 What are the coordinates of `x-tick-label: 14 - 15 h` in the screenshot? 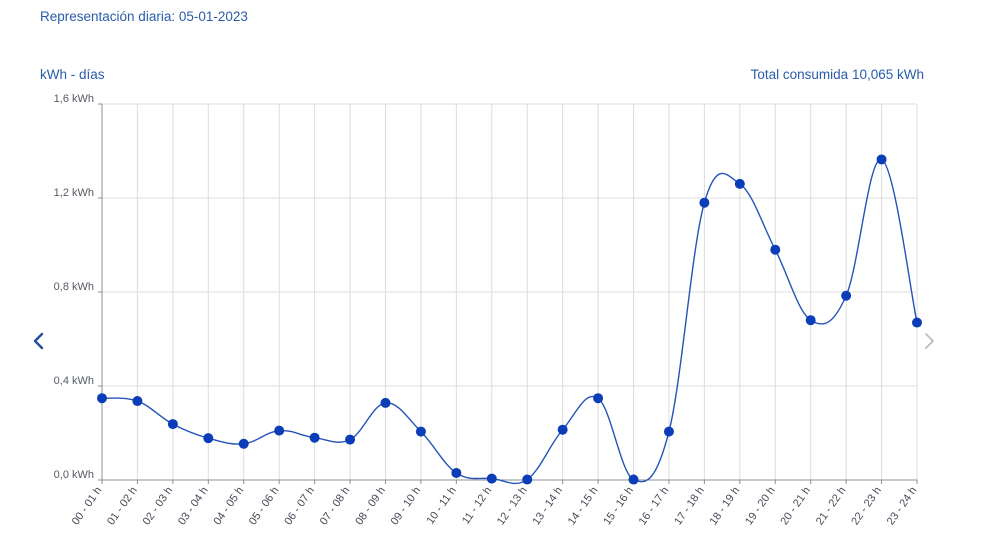 It's located at (583, 506).